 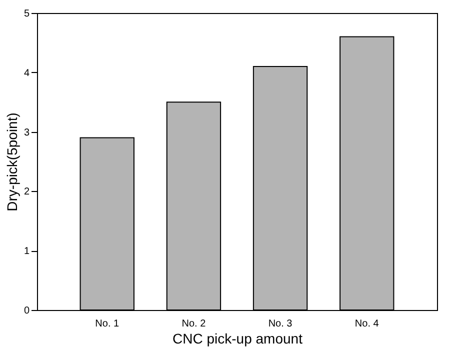 What do you see at coordinates (27, 73) in the screenshot?
I see `y-tick-label: 4` at bounding box center [27, 73].